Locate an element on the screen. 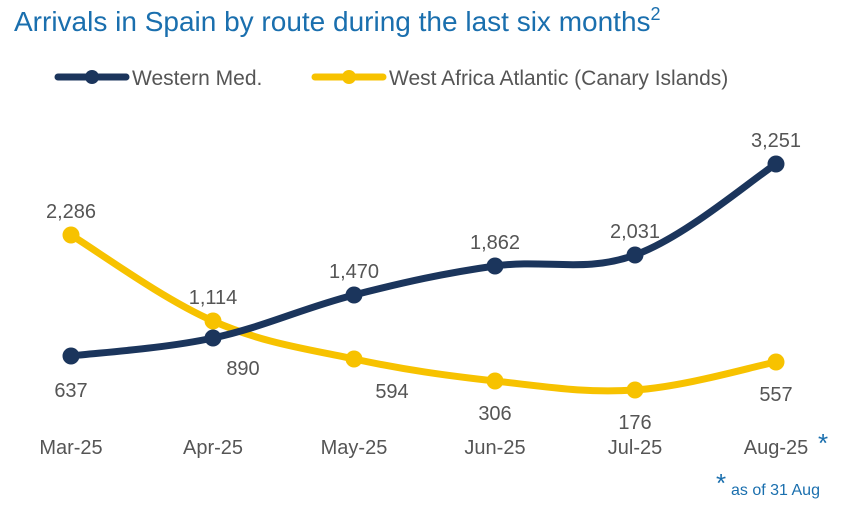  footnote-text: as of 31 Aug is located at coordinates (775, 490).